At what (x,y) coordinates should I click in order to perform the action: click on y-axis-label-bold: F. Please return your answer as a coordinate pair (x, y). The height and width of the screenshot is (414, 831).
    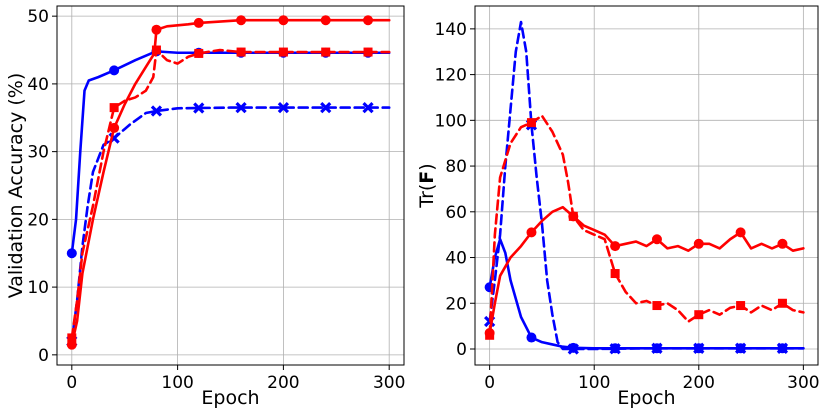
    Looking at the image, I should click on (427, 177).